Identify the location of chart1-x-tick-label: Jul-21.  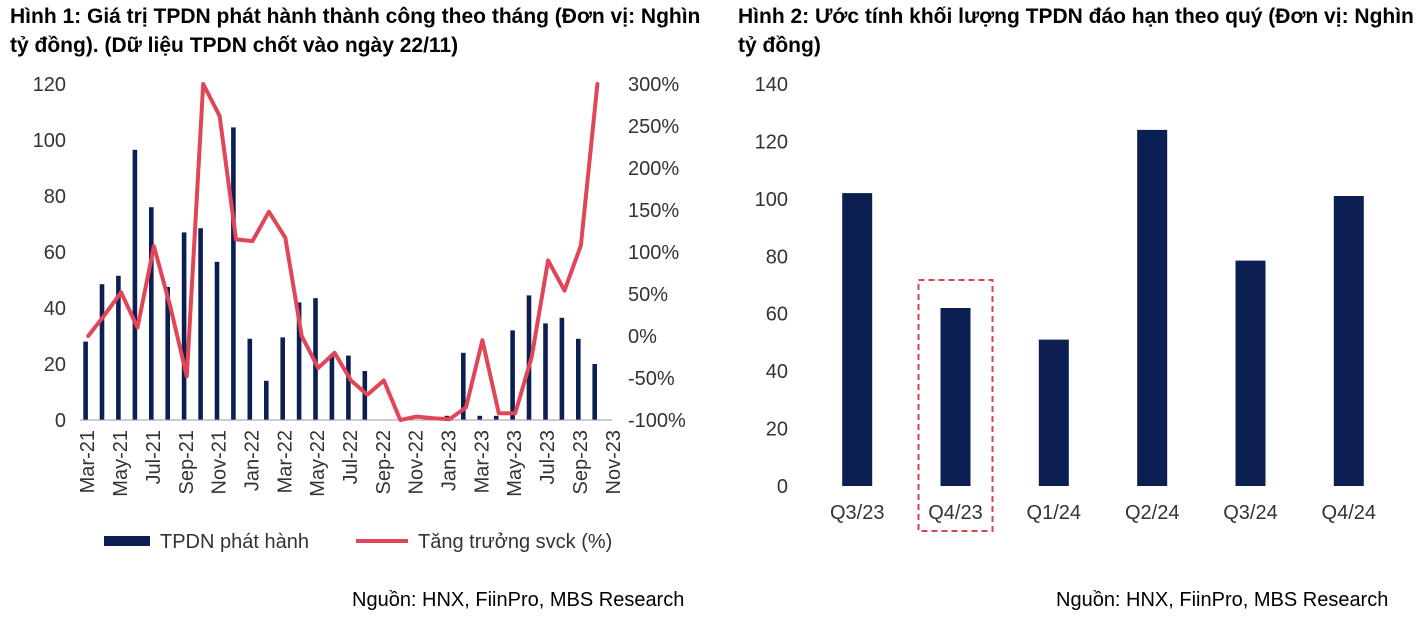
(154, 457).